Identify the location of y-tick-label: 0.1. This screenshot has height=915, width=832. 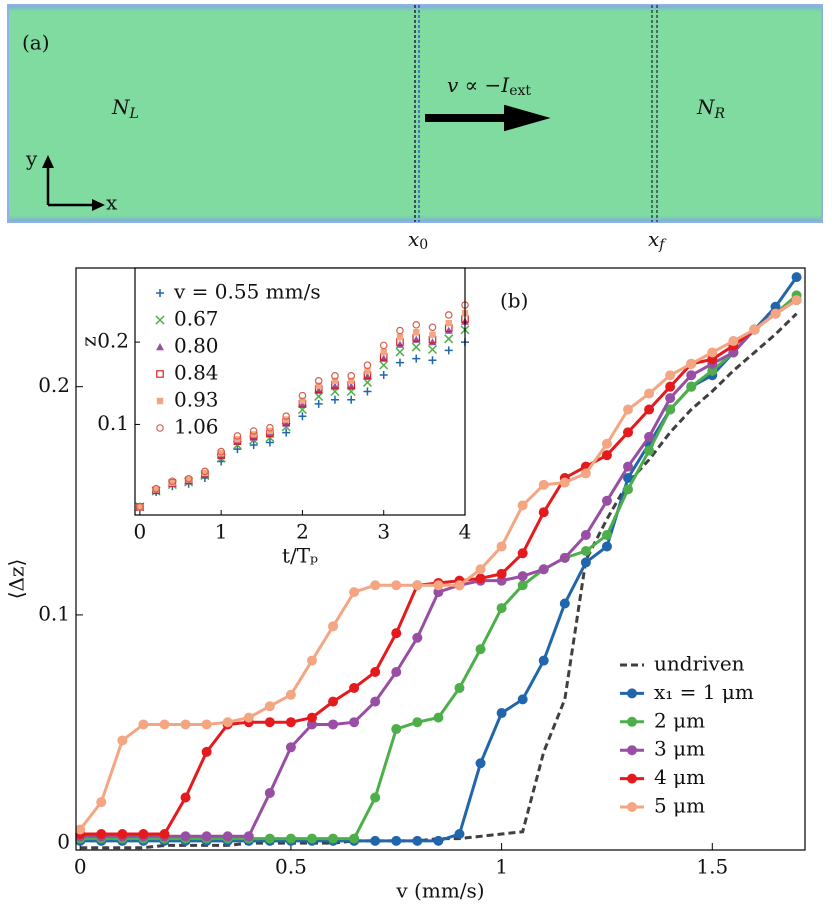
(54, 613).